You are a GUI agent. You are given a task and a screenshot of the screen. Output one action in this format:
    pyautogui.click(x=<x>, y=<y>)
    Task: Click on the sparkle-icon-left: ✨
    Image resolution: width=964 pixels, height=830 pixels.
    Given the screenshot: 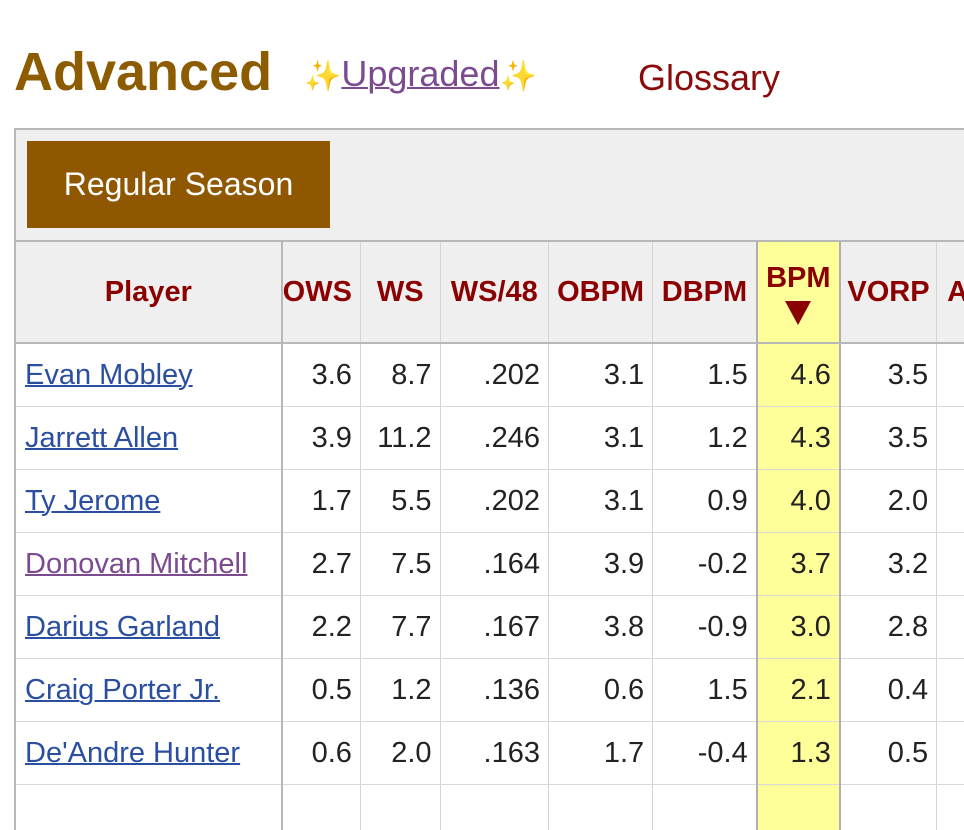 What is the action you would take?
    pyautogui.click(x=322, y=76)
    